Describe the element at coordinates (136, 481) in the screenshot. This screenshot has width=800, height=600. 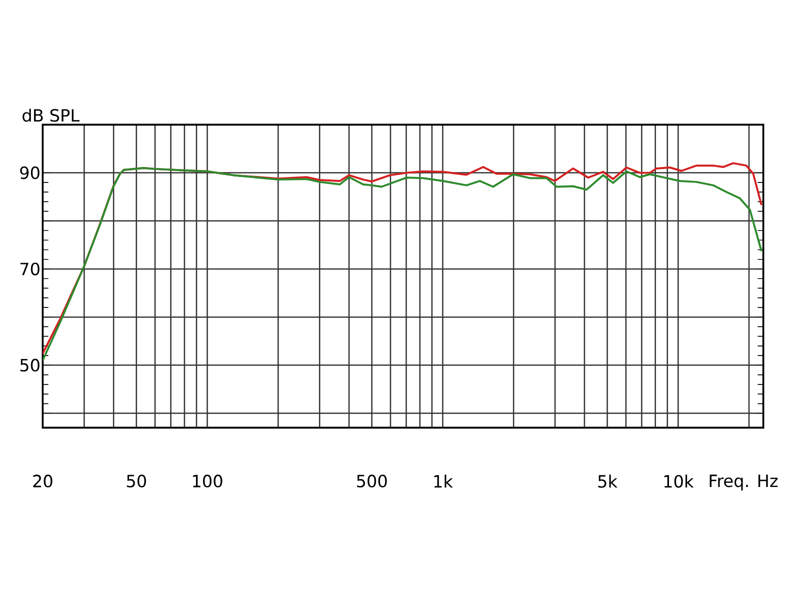
I see `x-tick-label: 50` at that location.